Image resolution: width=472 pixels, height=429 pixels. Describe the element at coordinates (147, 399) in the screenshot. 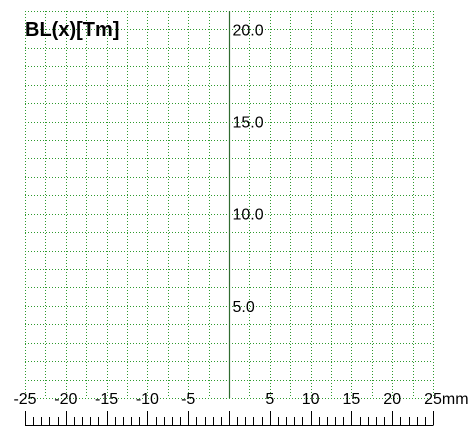

I see `x-tick-label: -10` at that location.